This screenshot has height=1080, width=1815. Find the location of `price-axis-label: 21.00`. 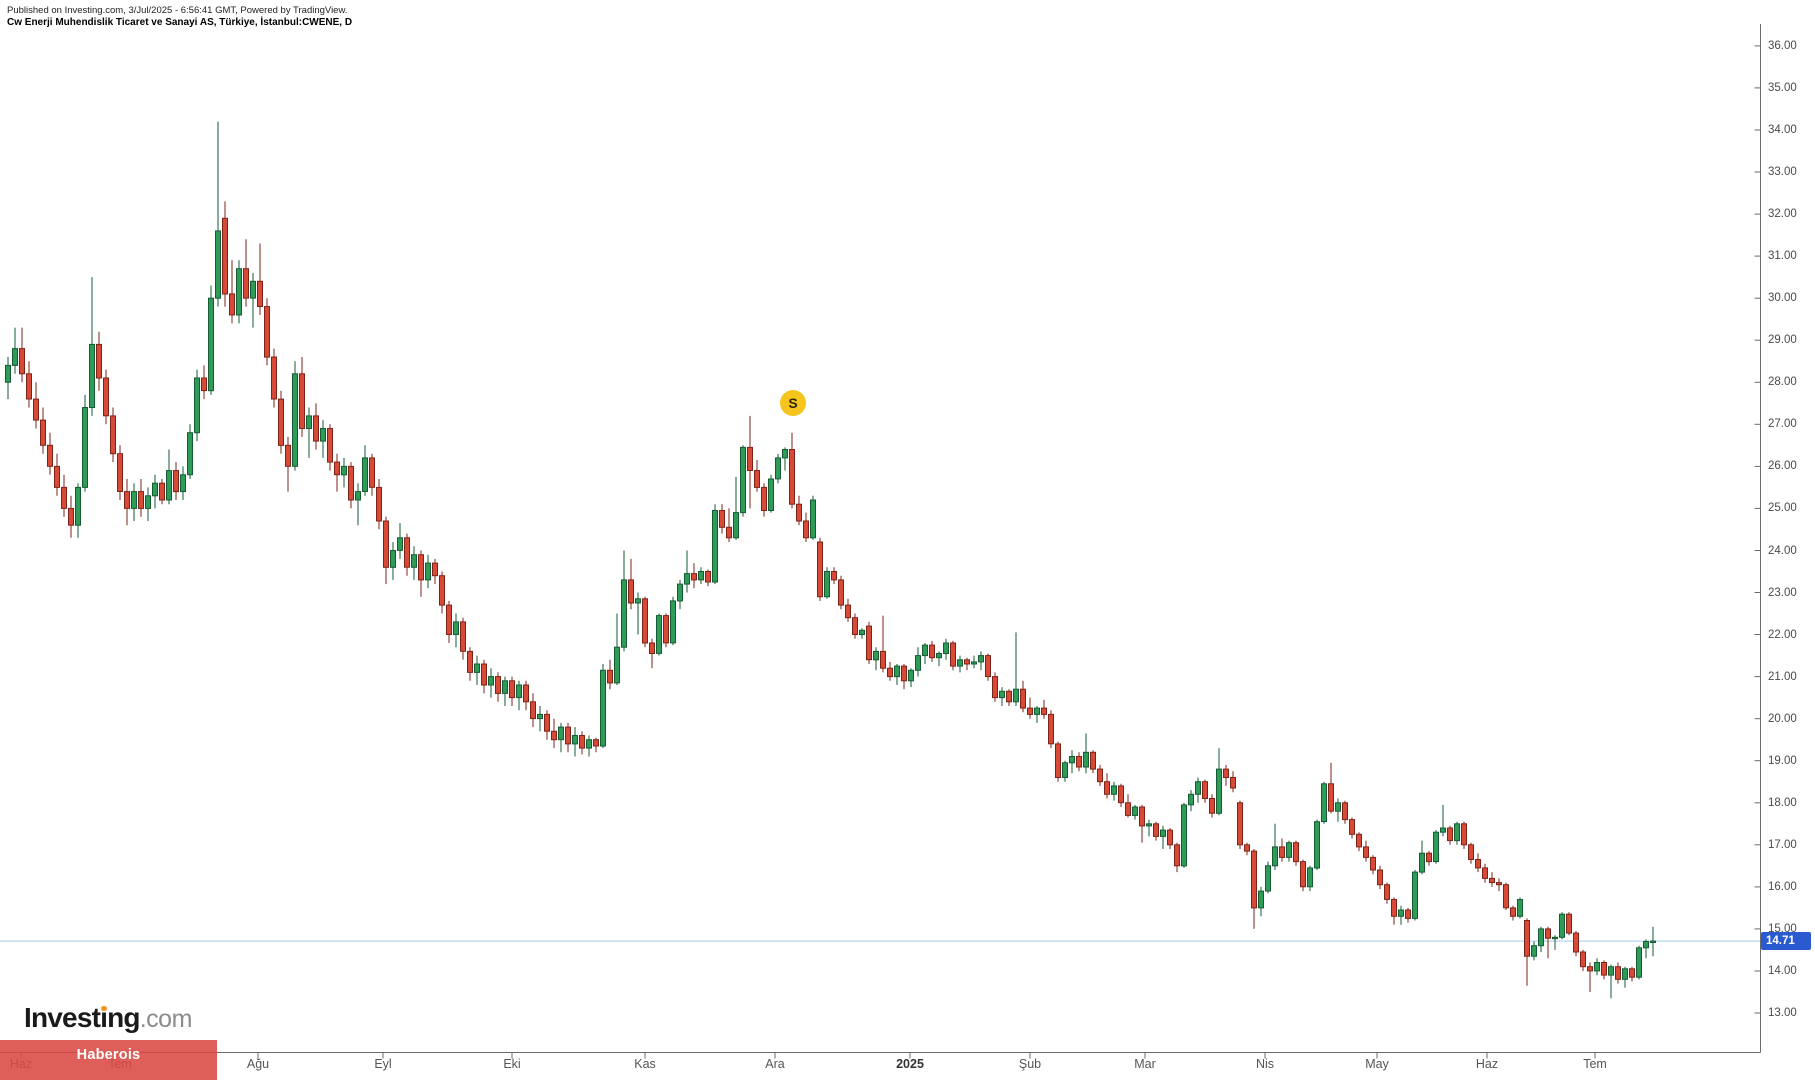

price-axis-label: 21.00 is located at coordinates (1782, 676).